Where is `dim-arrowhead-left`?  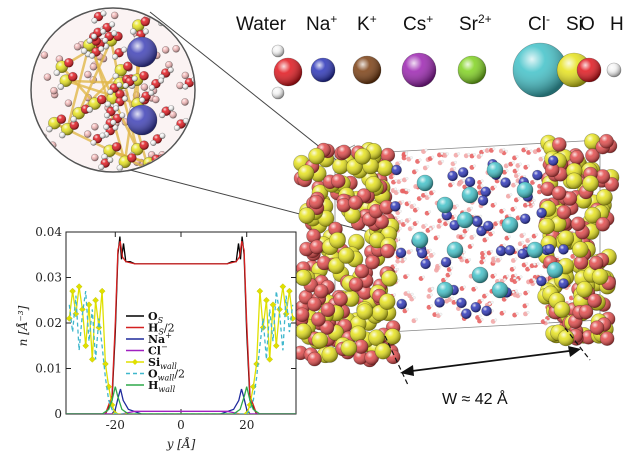 dim-arrowhead-left is located at coordinates (407, 370).